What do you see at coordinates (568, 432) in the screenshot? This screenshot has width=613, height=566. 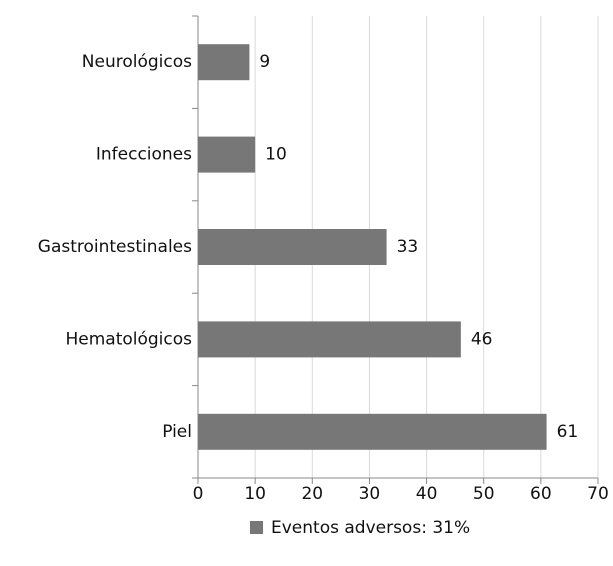 I see `value-label: 61` at bounding box center [568, 432].